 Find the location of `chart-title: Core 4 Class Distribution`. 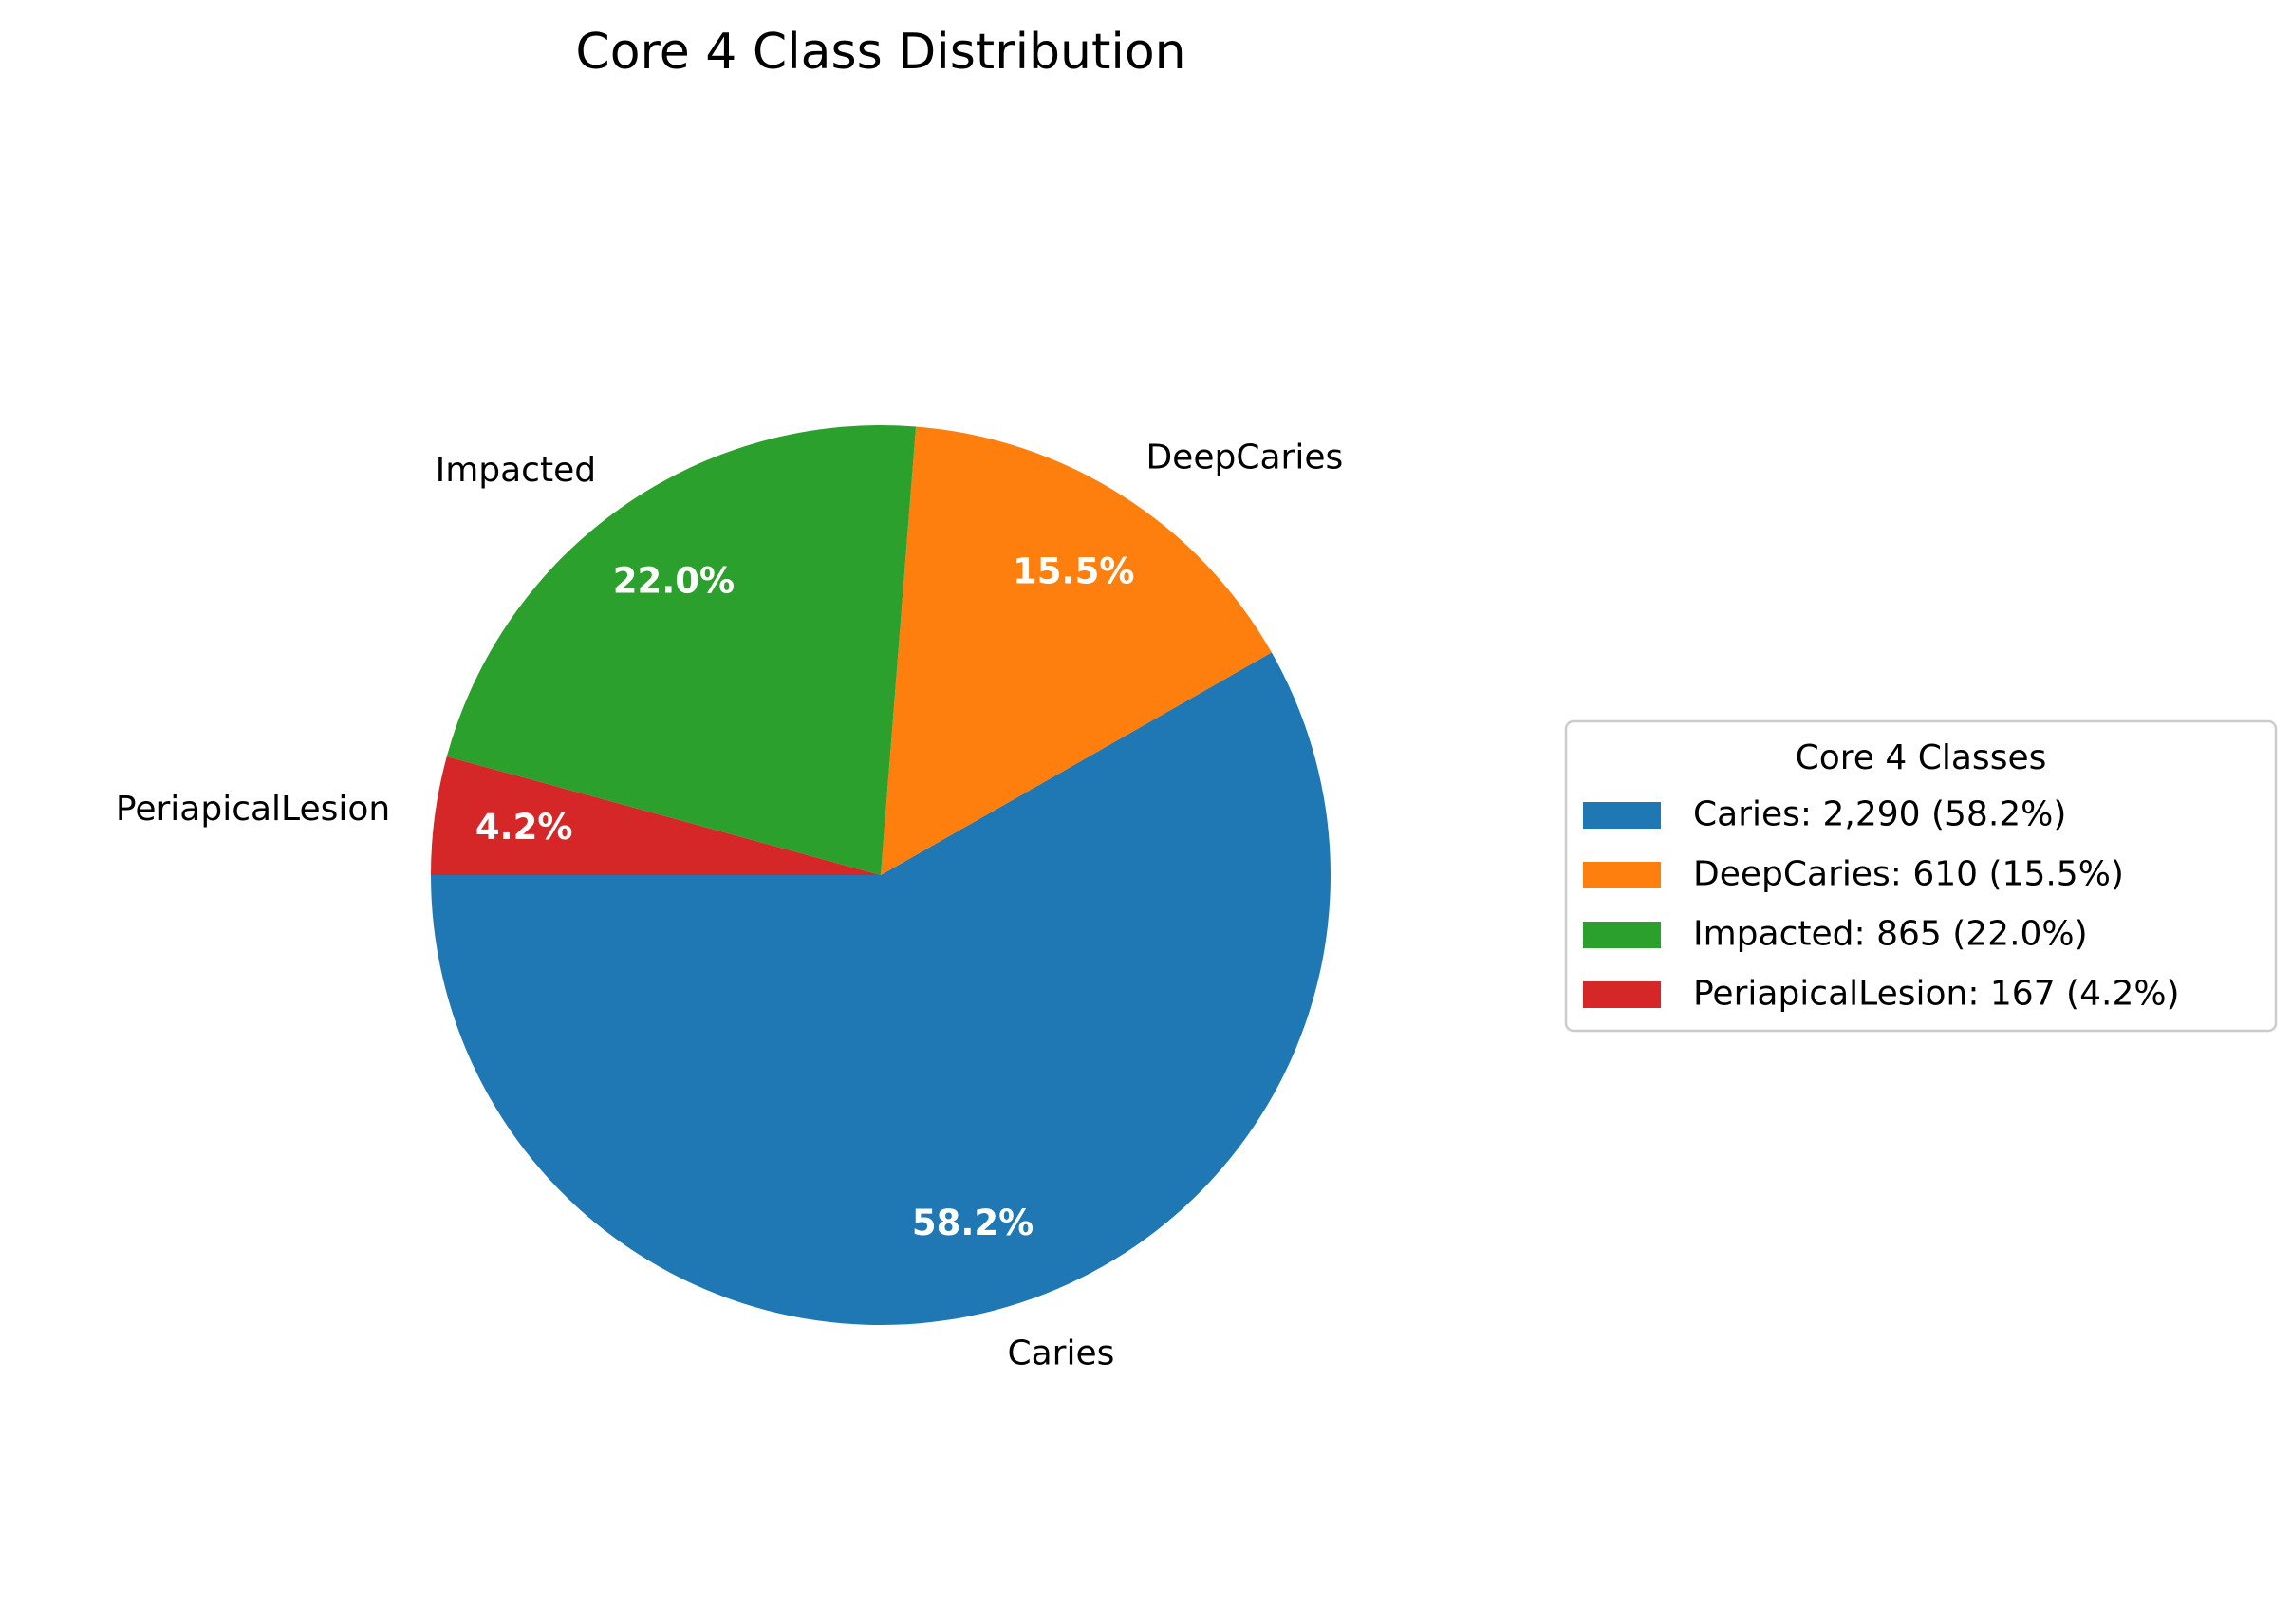

chart-title: Core 4 Class Distribution is located at coordinates (880, 52).